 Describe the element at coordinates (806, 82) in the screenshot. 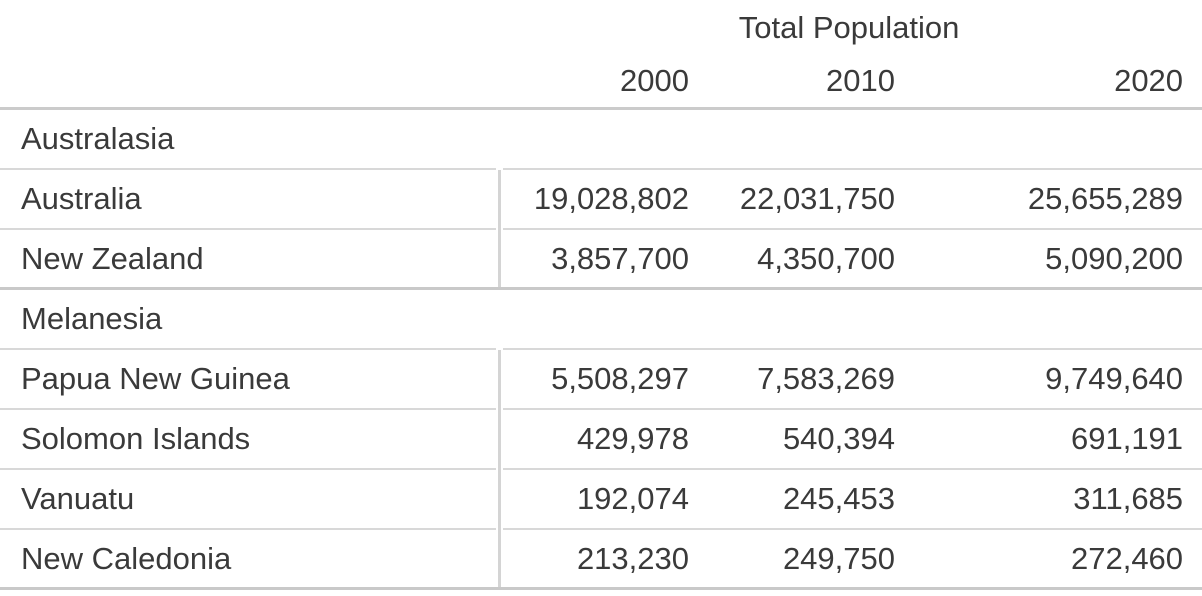

I see `year-header-2010: 2010` at that location.